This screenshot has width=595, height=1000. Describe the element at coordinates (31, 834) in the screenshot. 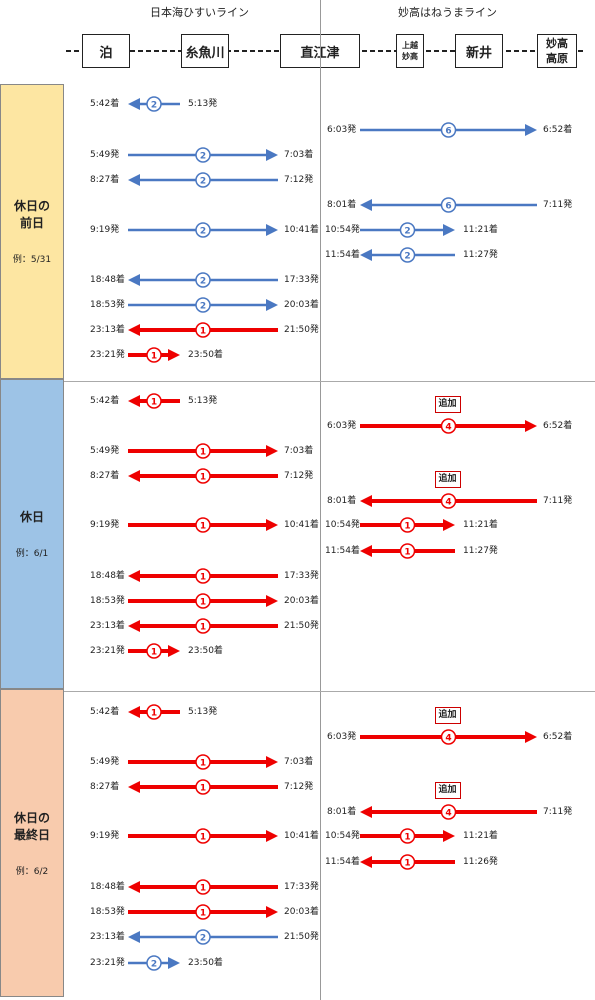

I see `section-title-line: 最終日` at that location.